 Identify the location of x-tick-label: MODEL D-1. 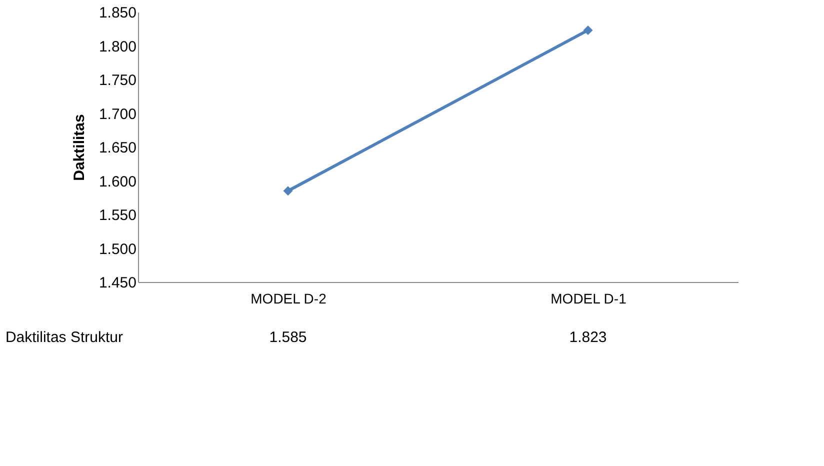
(588, 298).